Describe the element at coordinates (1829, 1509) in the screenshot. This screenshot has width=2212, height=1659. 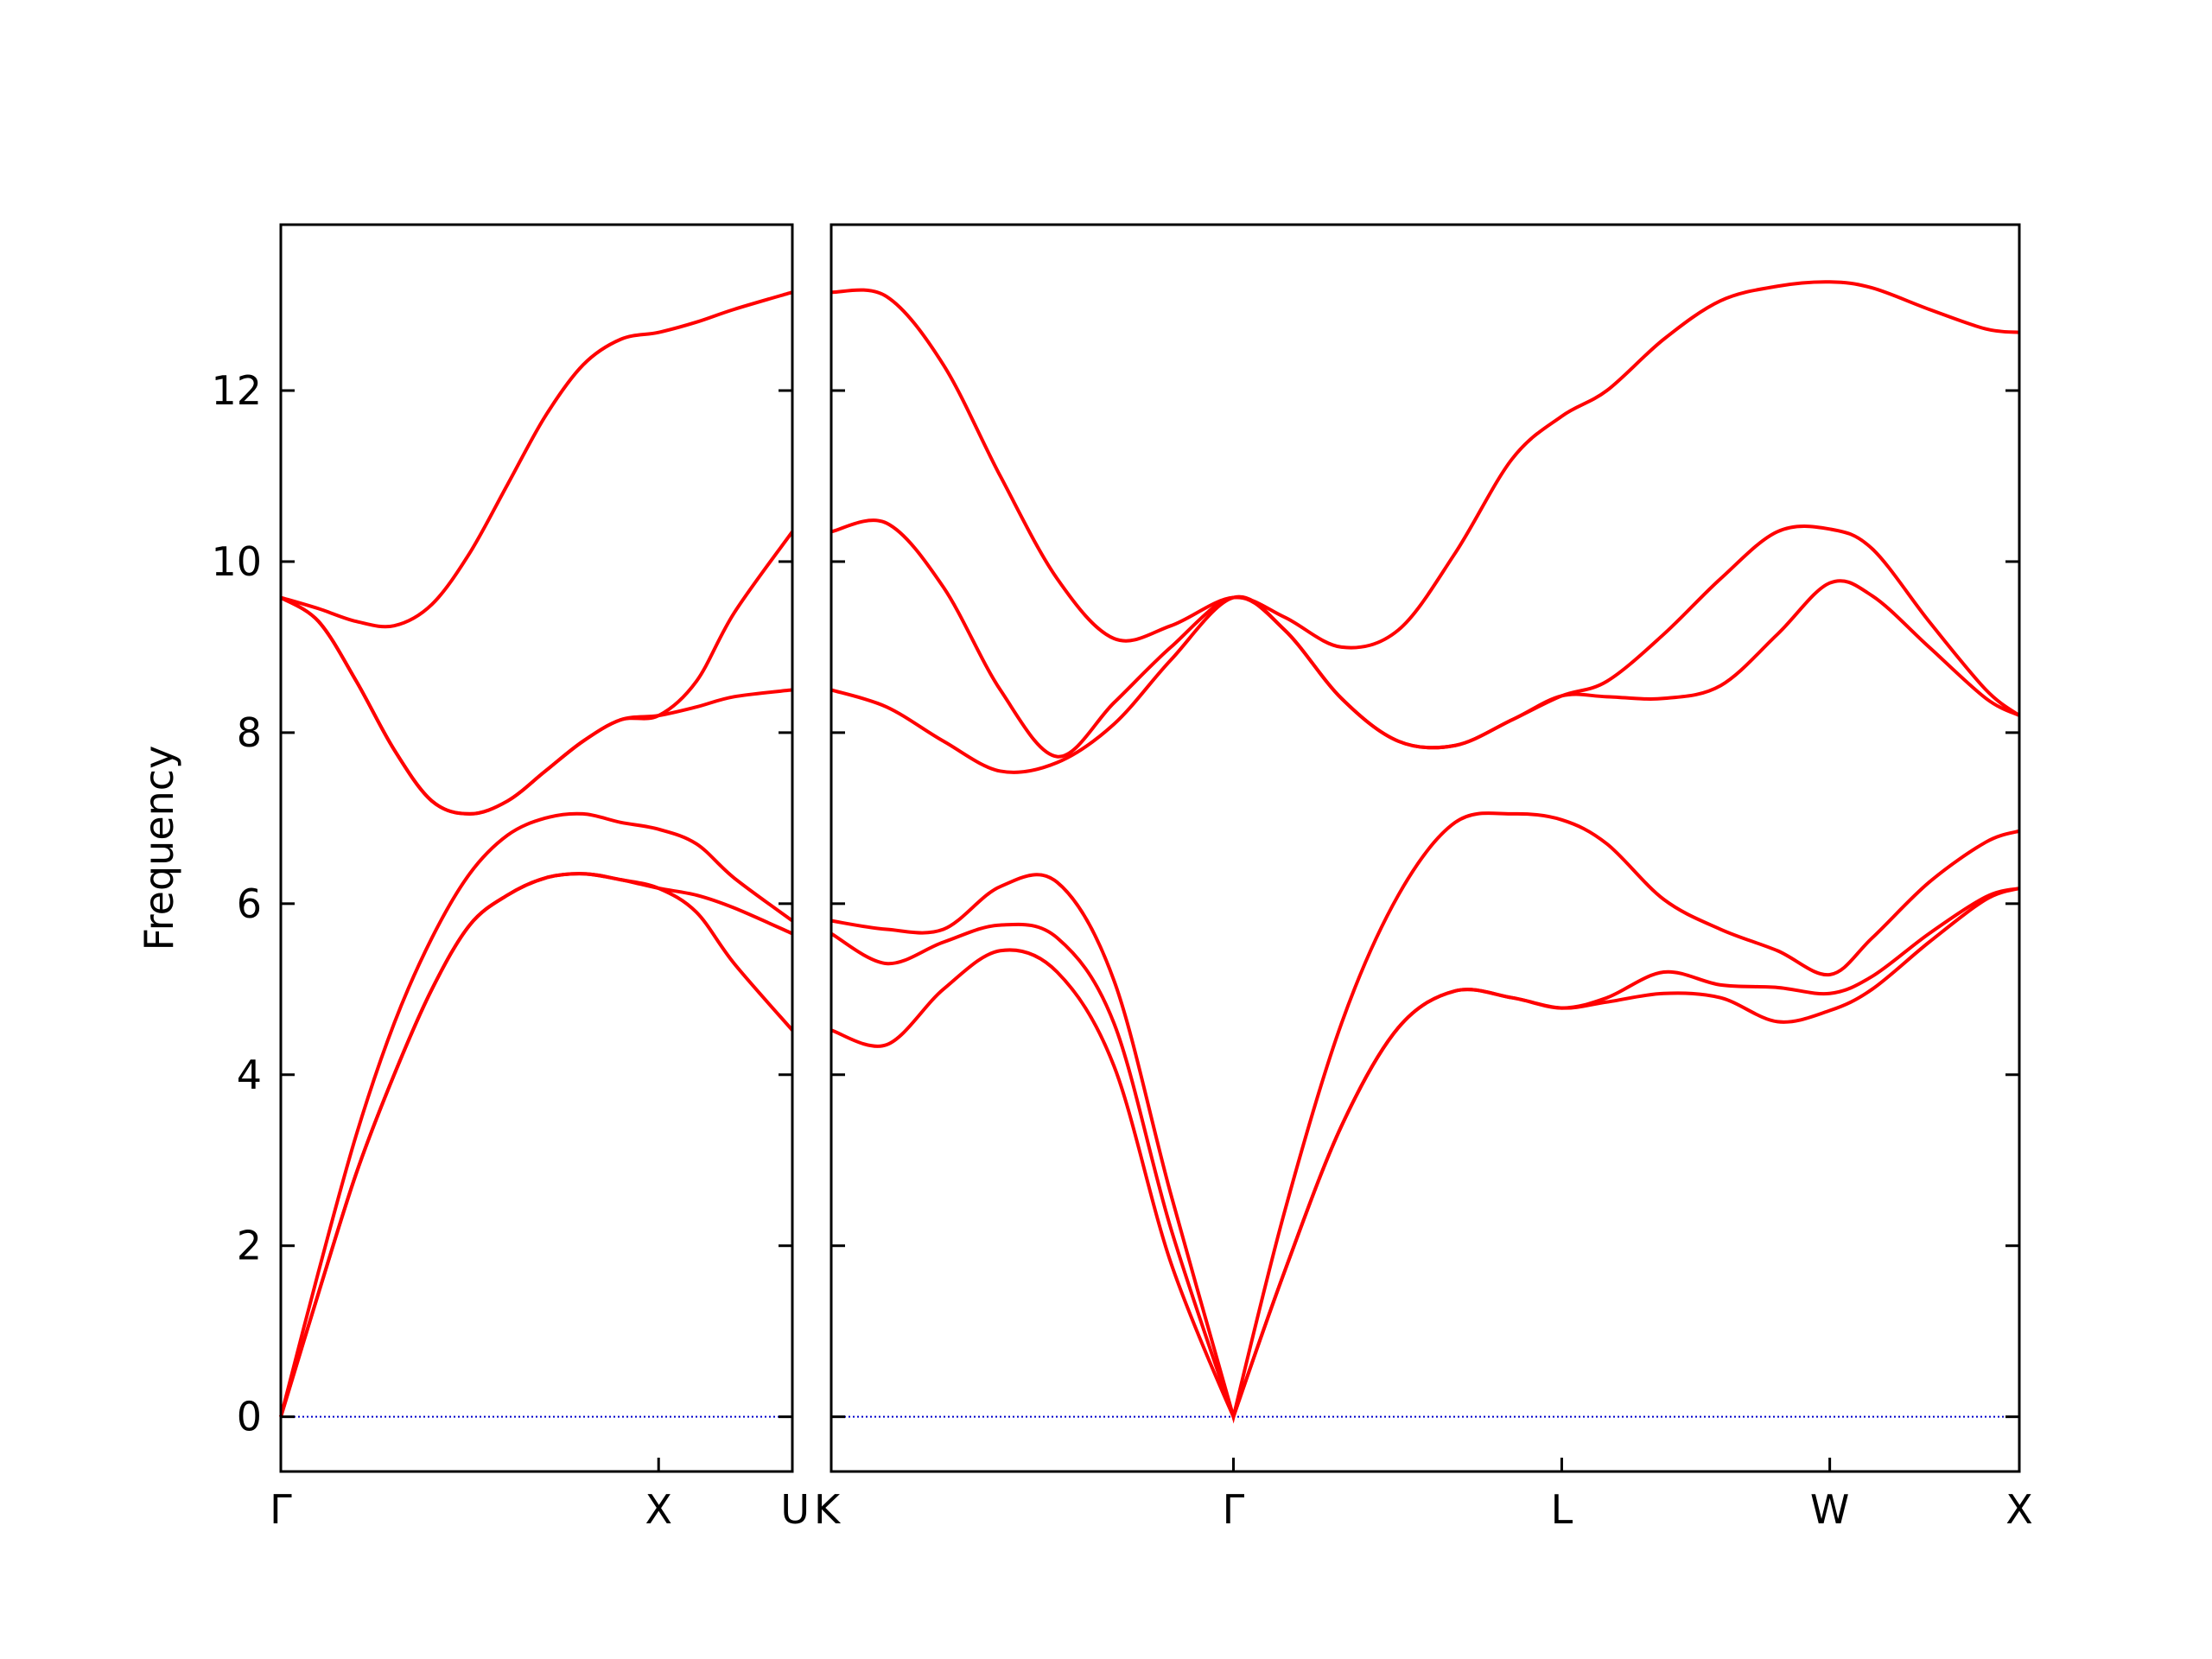
I see `x-tick-label: W` at that location.